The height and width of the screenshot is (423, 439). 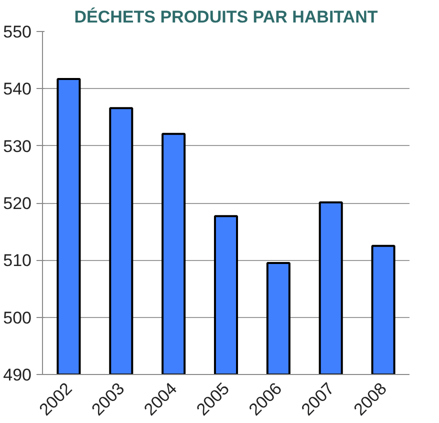 I want to click on y-tick-label: 530, so click(x=17, y=146).